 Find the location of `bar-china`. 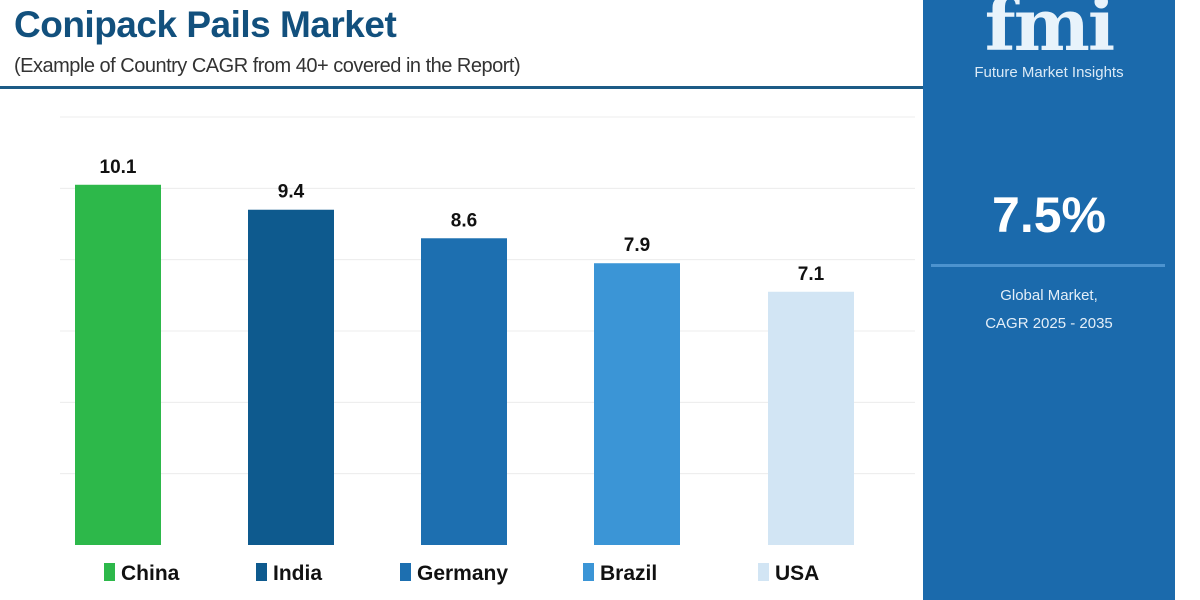

bar-china is located at coordinates (118, 364).